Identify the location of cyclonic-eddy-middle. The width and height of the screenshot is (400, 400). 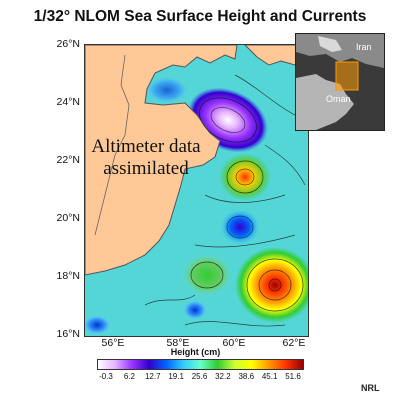
(240, 227).